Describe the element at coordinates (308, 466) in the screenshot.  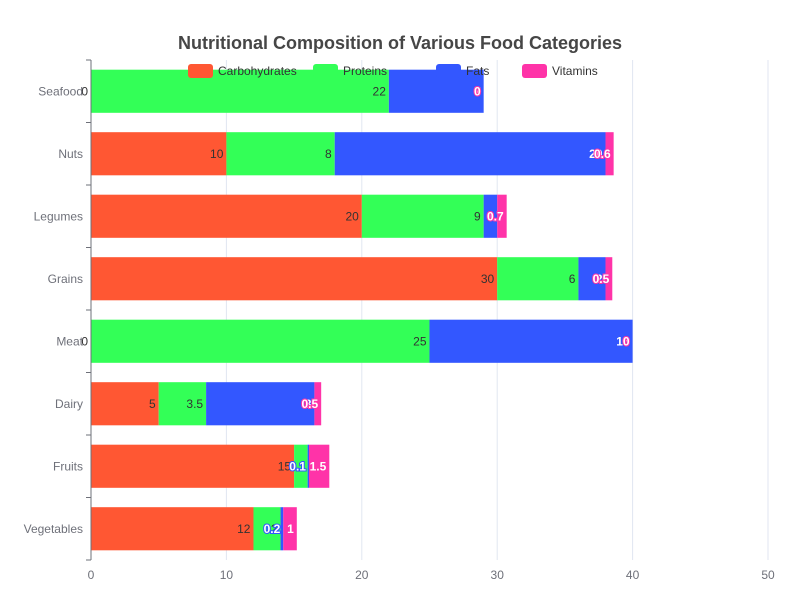
I see `bar-fruits-fats` at that location.